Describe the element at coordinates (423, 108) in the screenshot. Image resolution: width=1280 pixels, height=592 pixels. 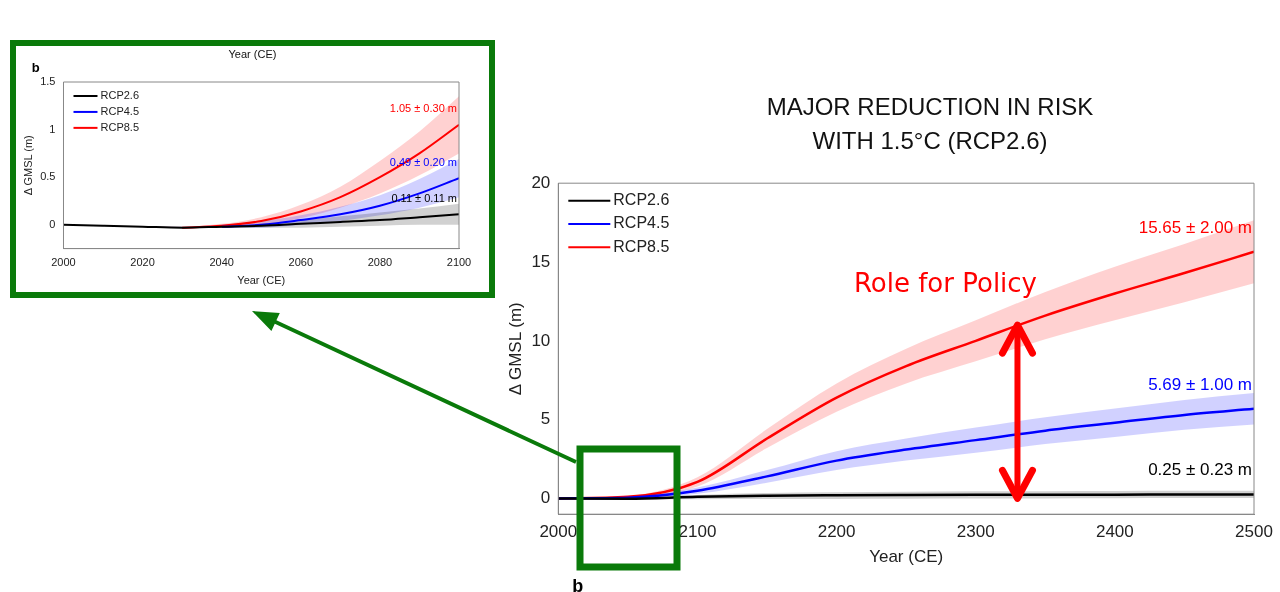
I see `annotation: 1.05 ± 0.30 m` at that location.